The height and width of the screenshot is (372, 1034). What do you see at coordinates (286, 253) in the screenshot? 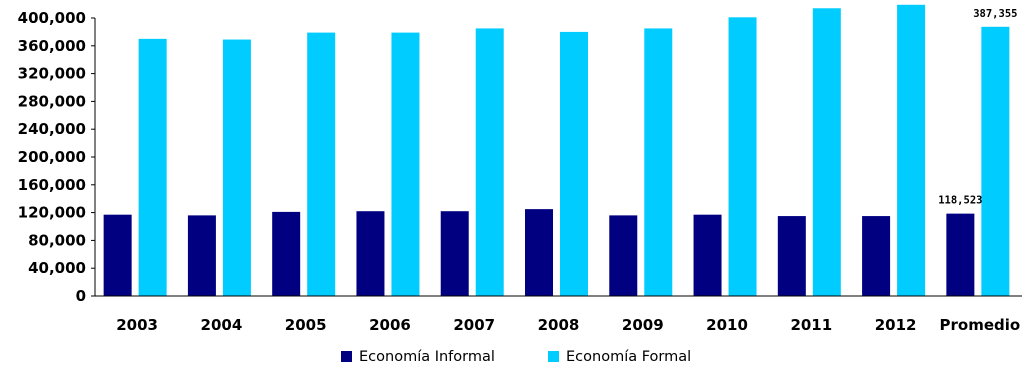
I see `bar-informal-2005` at bounding box center [286, 253].